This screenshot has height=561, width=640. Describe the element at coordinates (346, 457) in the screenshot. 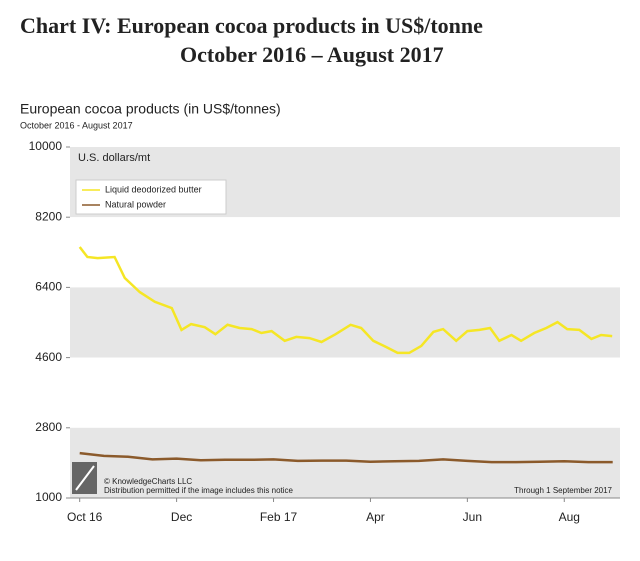

I see `series-line` at that location.